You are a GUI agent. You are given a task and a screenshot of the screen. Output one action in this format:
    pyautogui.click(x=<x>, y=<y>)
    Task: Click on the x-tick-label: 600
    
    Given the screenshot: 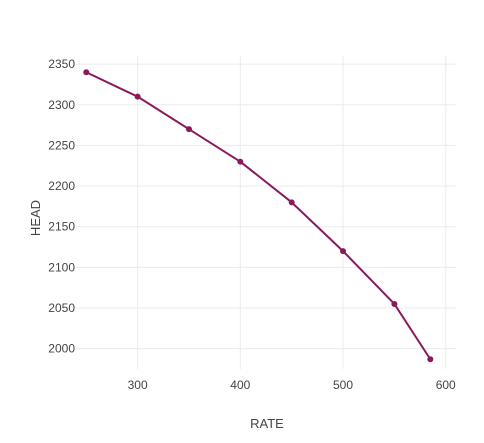 What is the action you would take?
    pyautogui.click(x=446, y=385)
    